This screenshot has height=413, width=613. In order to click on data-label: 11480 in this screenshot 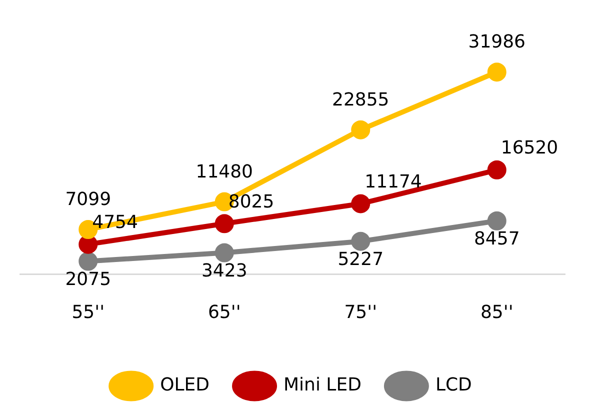, I will do `click(225, 171)`.